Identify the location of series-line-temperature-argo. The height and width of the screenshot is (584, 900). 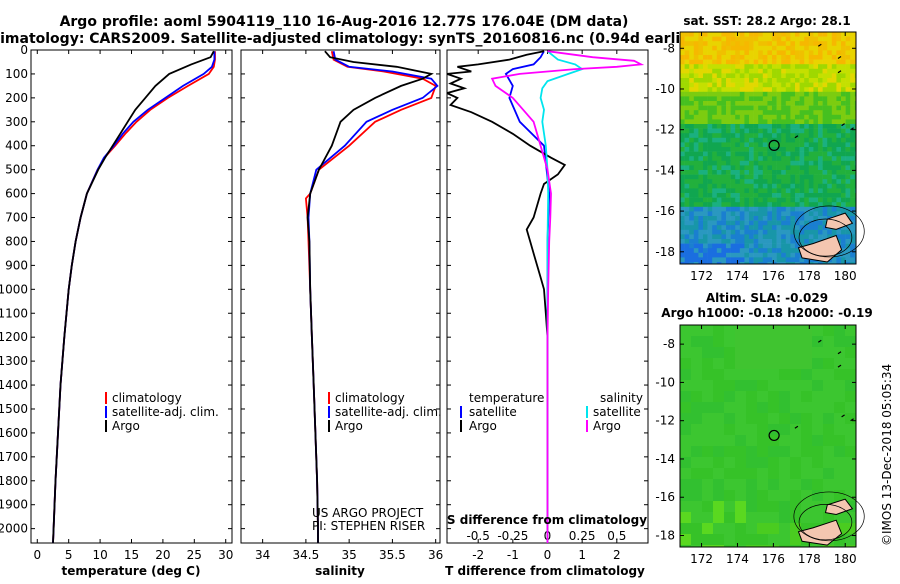
(507, 296).